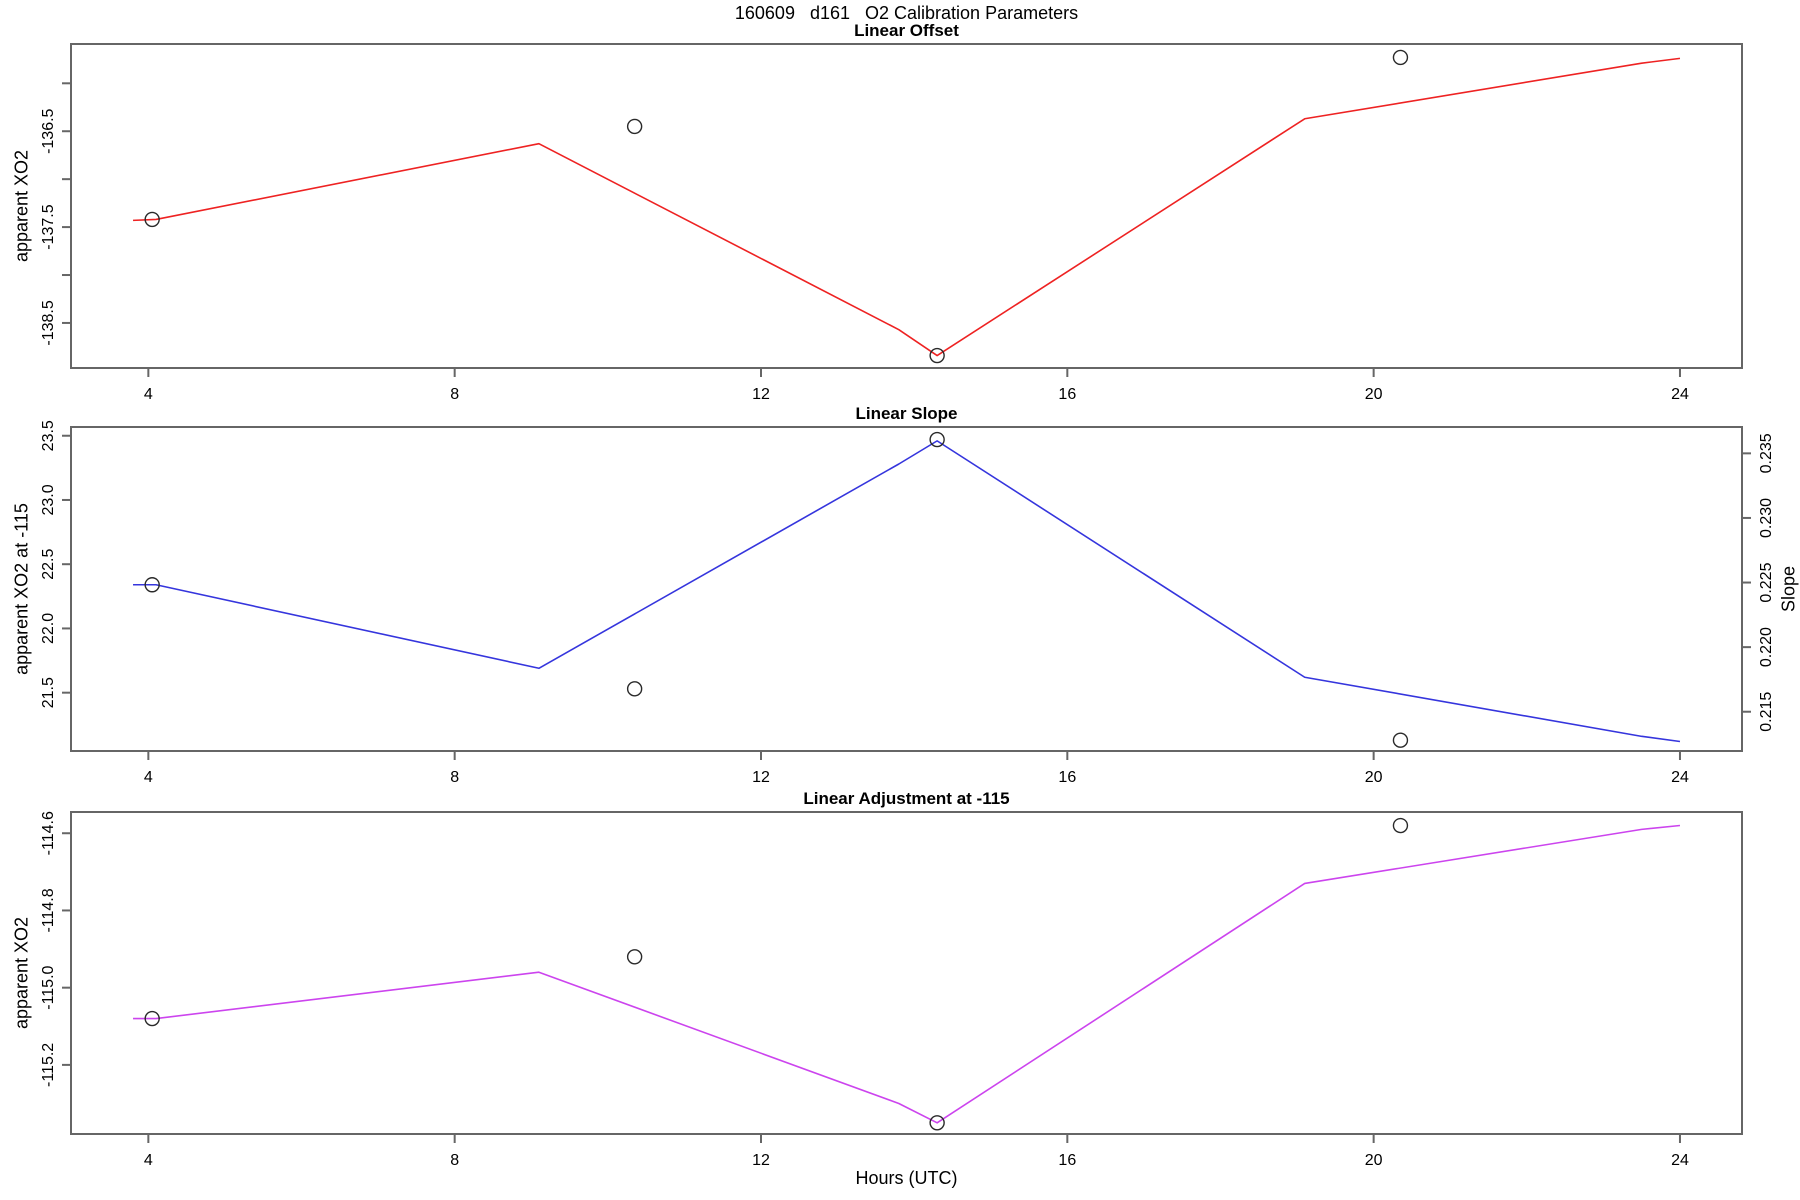  I want to click on panel-title-linear-slope: Linear Slope, so click(906, 413).